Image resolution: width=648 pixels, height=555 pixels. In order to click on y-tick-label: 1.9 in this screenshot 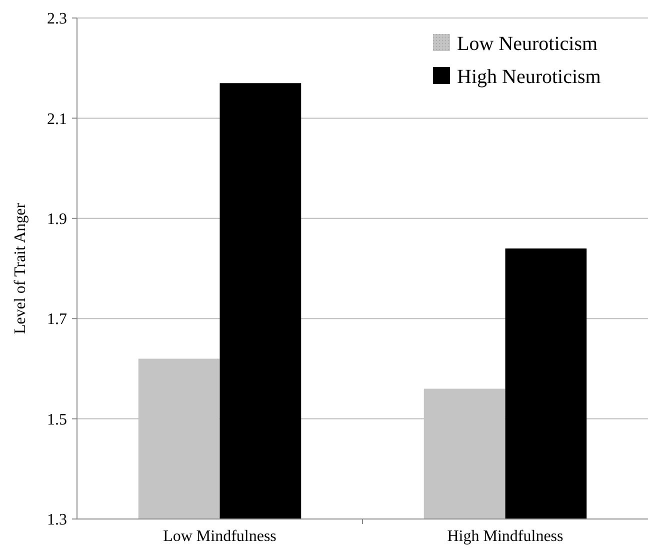, I will do `click(57, 219)`.